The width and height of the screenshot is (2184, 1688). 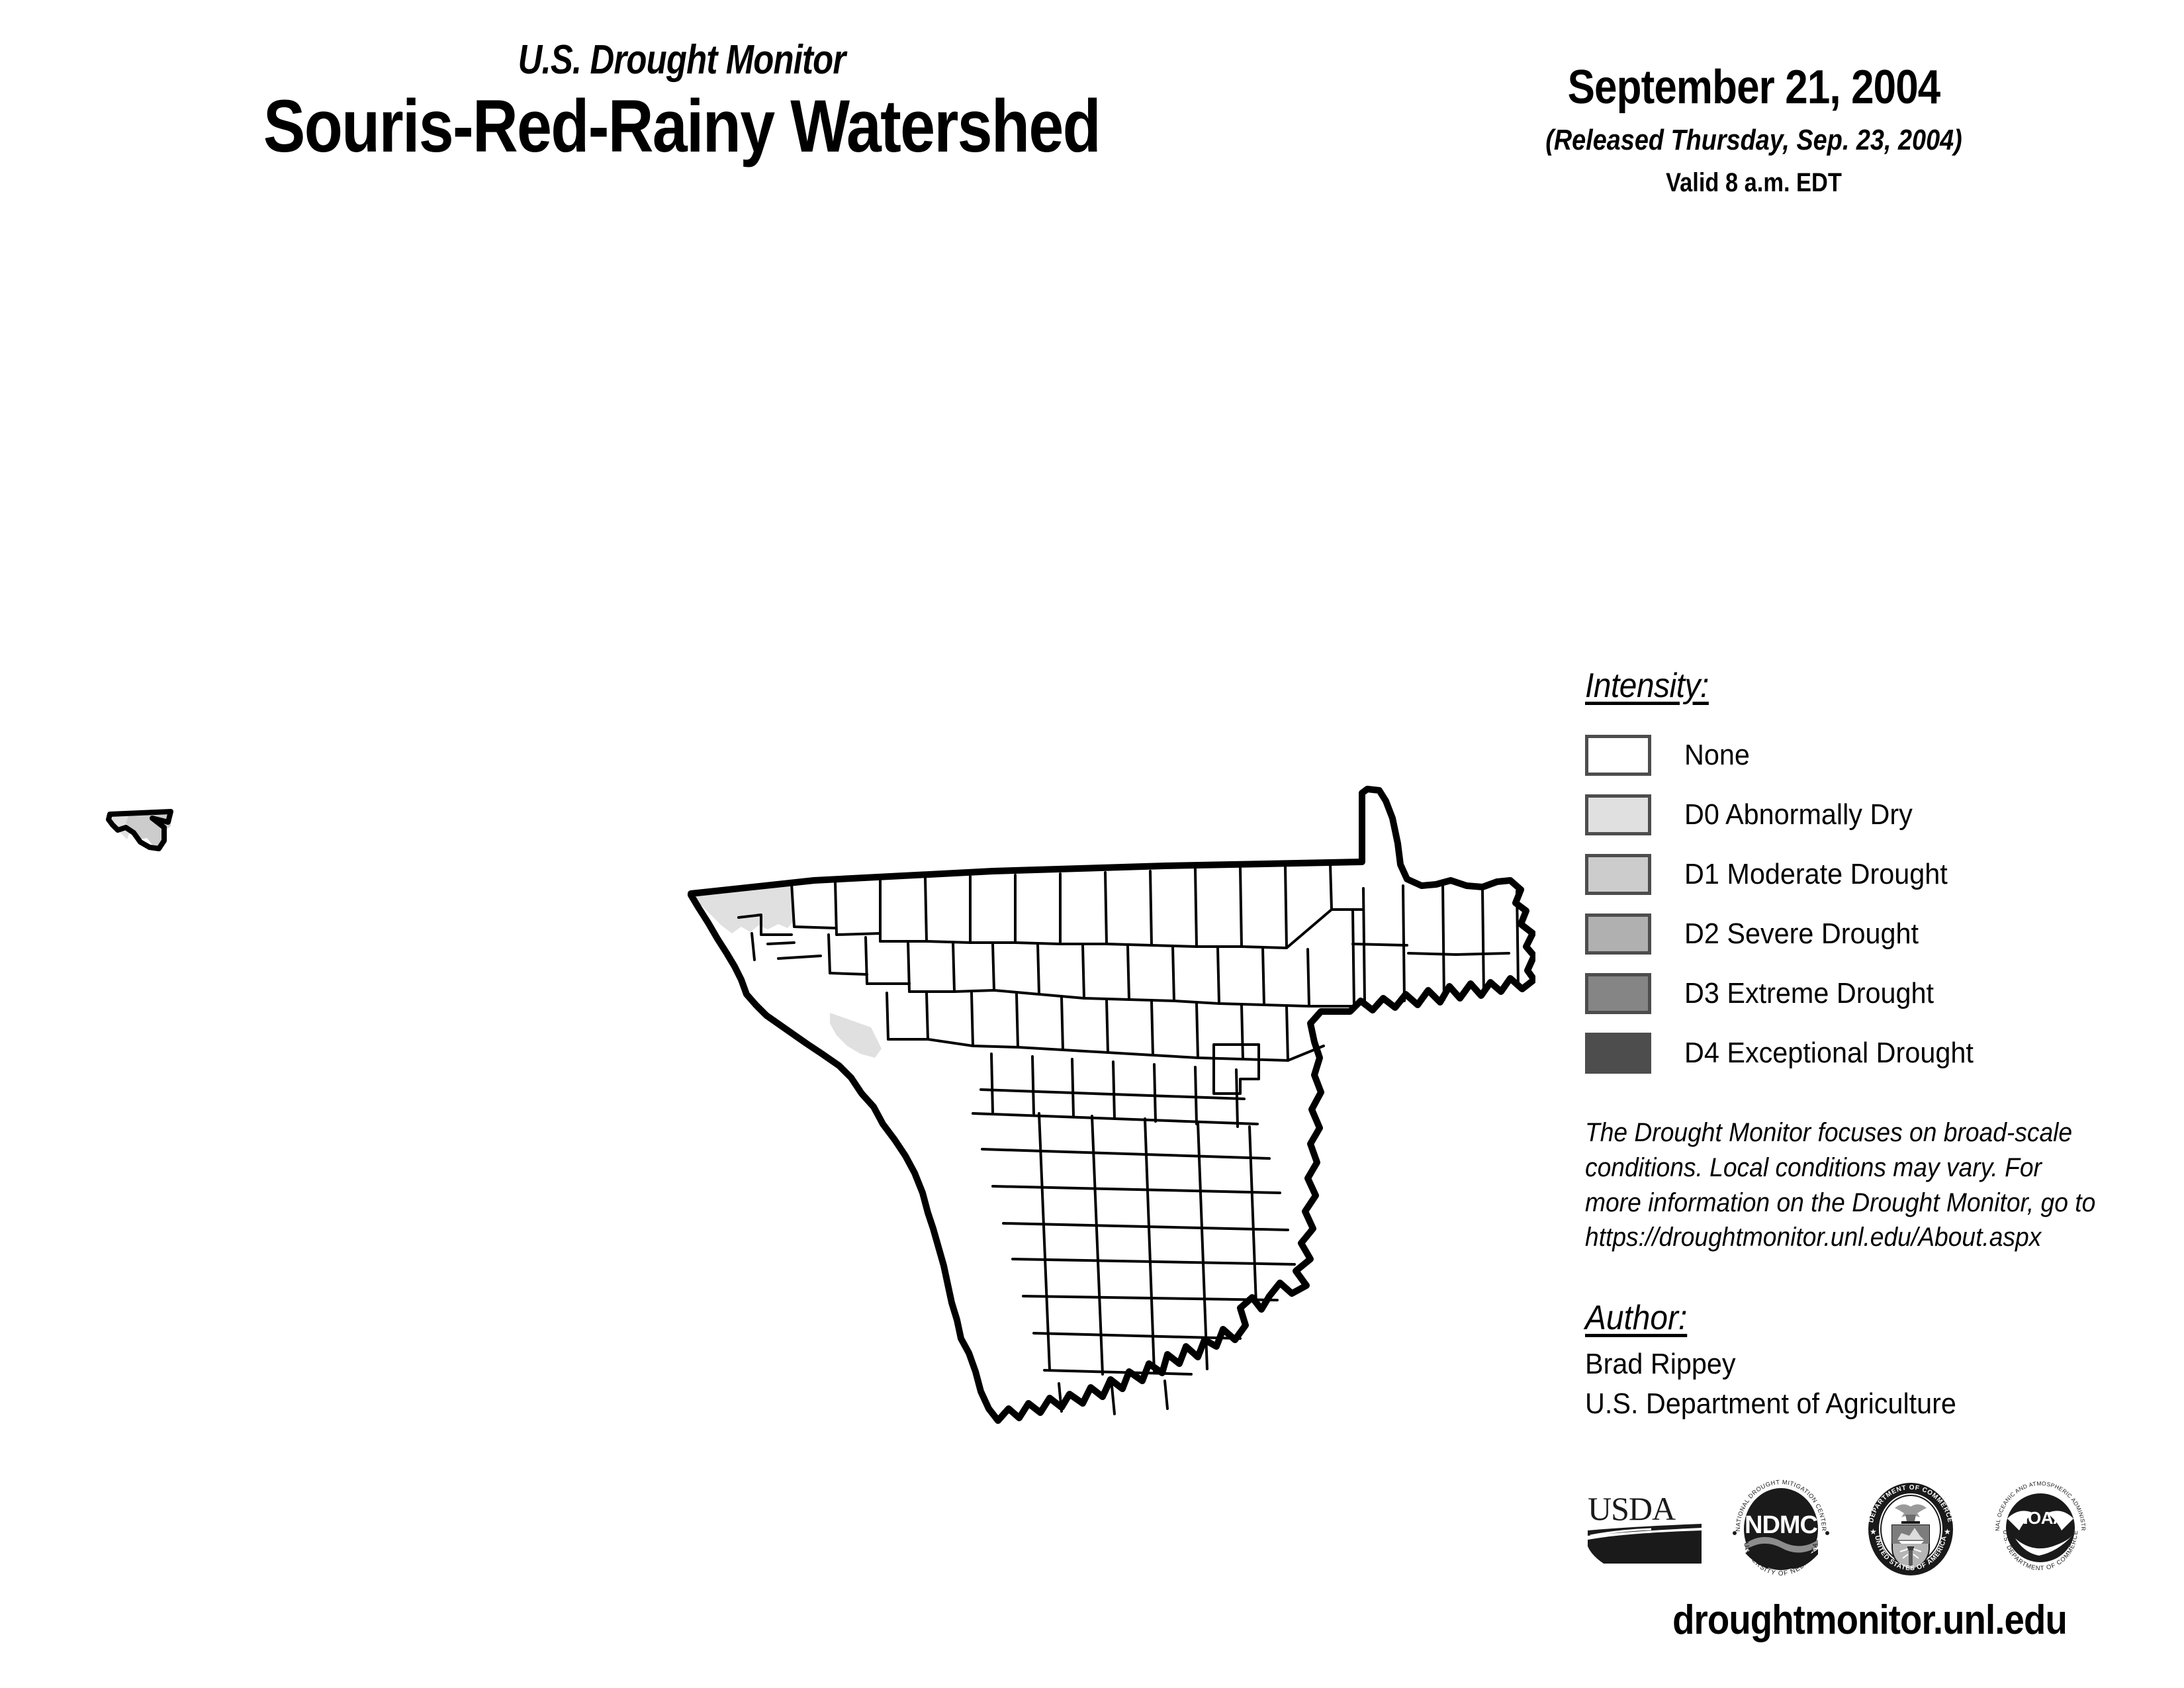 What do you see at coordinates (1816, 874) in the screenshot?
I see `legend-label-d1: D1 Moderate Drought` at bounding box center [1816, 874].